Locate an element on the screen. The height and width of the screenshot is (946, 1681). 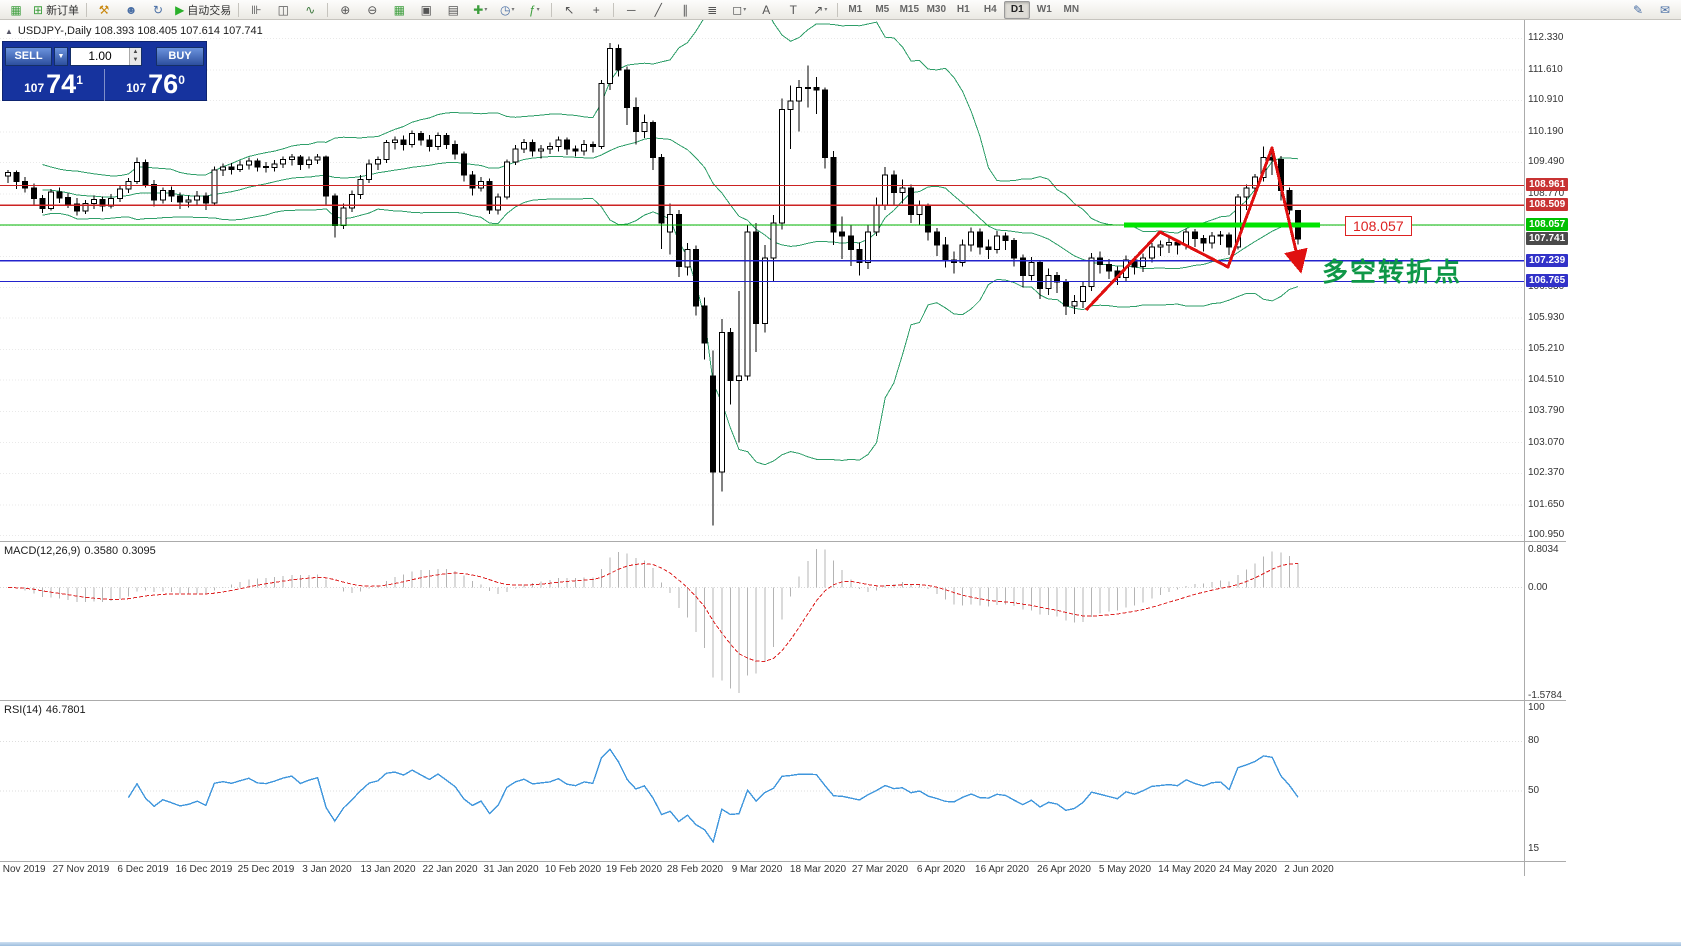
spin-up-icon: ▲ is located at coordinates (135, 51).